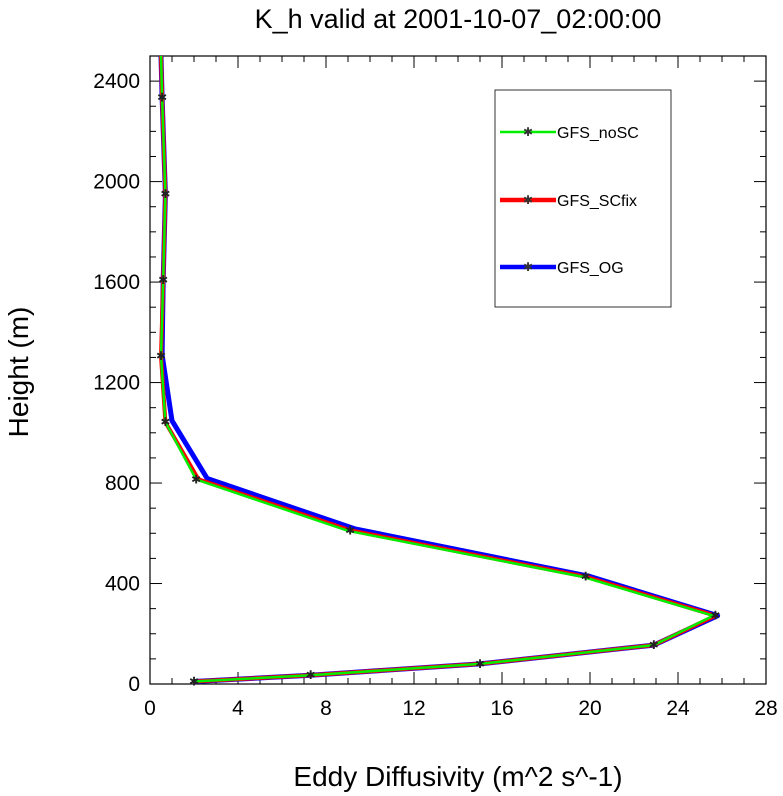 The width and height of the screenshot is (783, 796). Describe the element at coordinates (461, 708) in the screenshot. I see `x-axis-tick-labels: 0 4 8 12 16 20 24 28` at that location.